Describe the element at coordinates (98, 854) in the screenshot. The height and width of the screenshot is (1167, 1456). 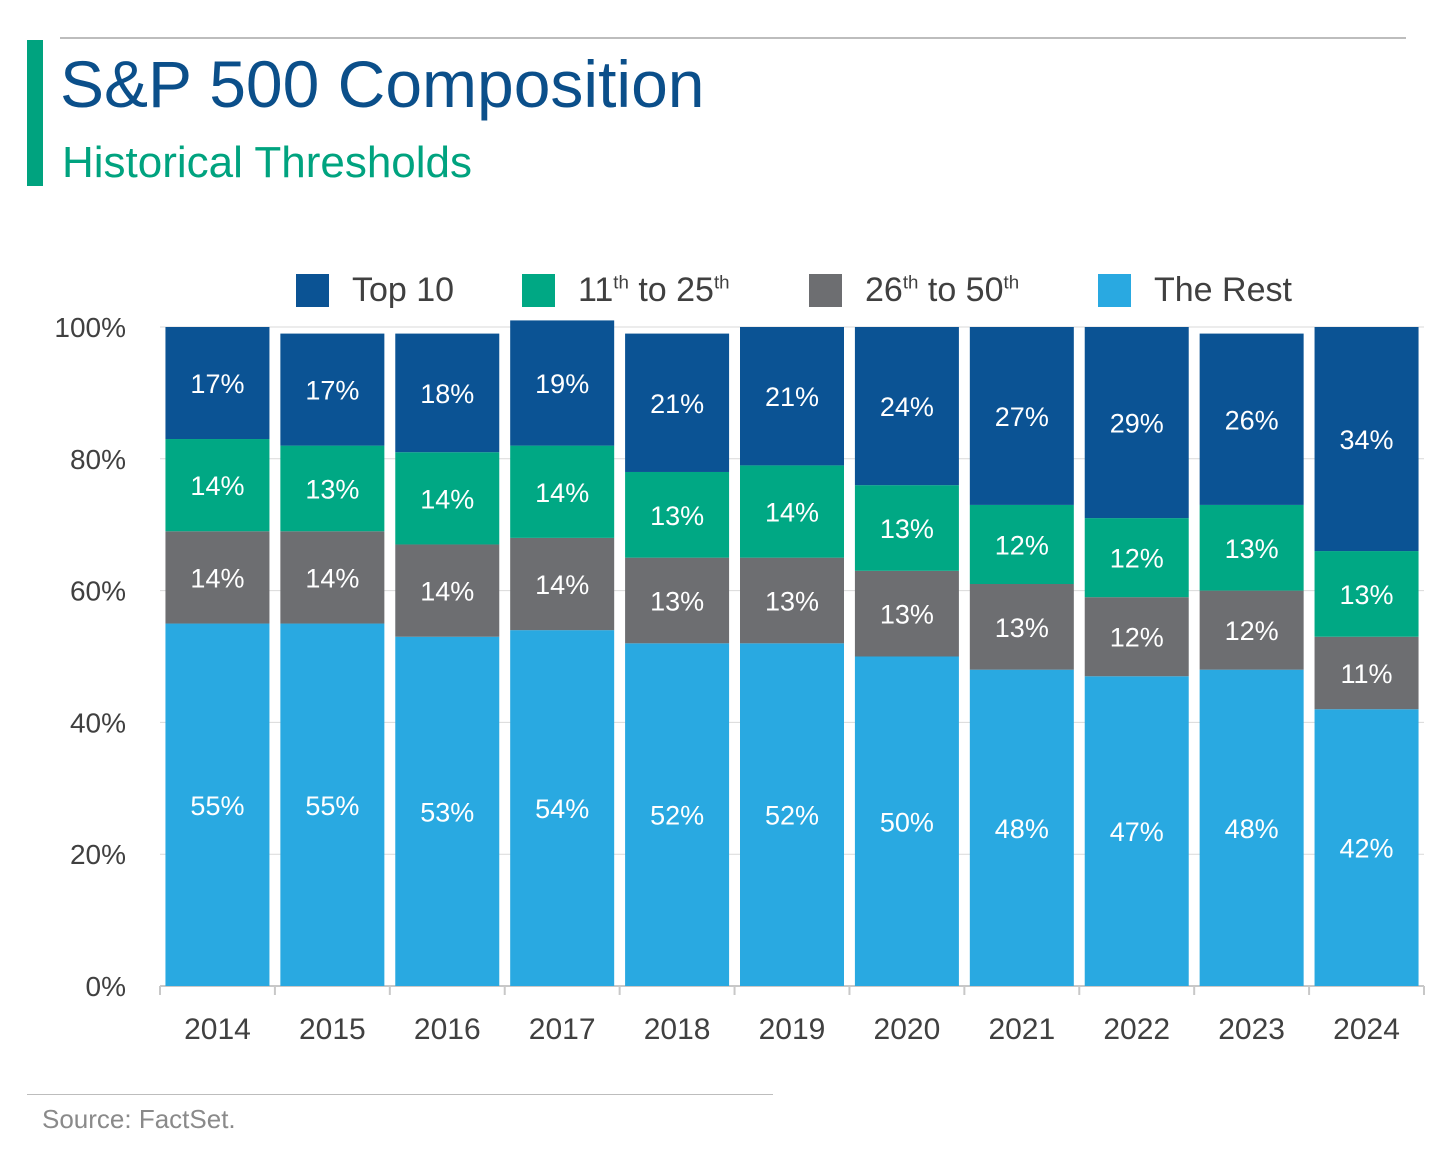
I see `y-tick-label: 20%` at that location.